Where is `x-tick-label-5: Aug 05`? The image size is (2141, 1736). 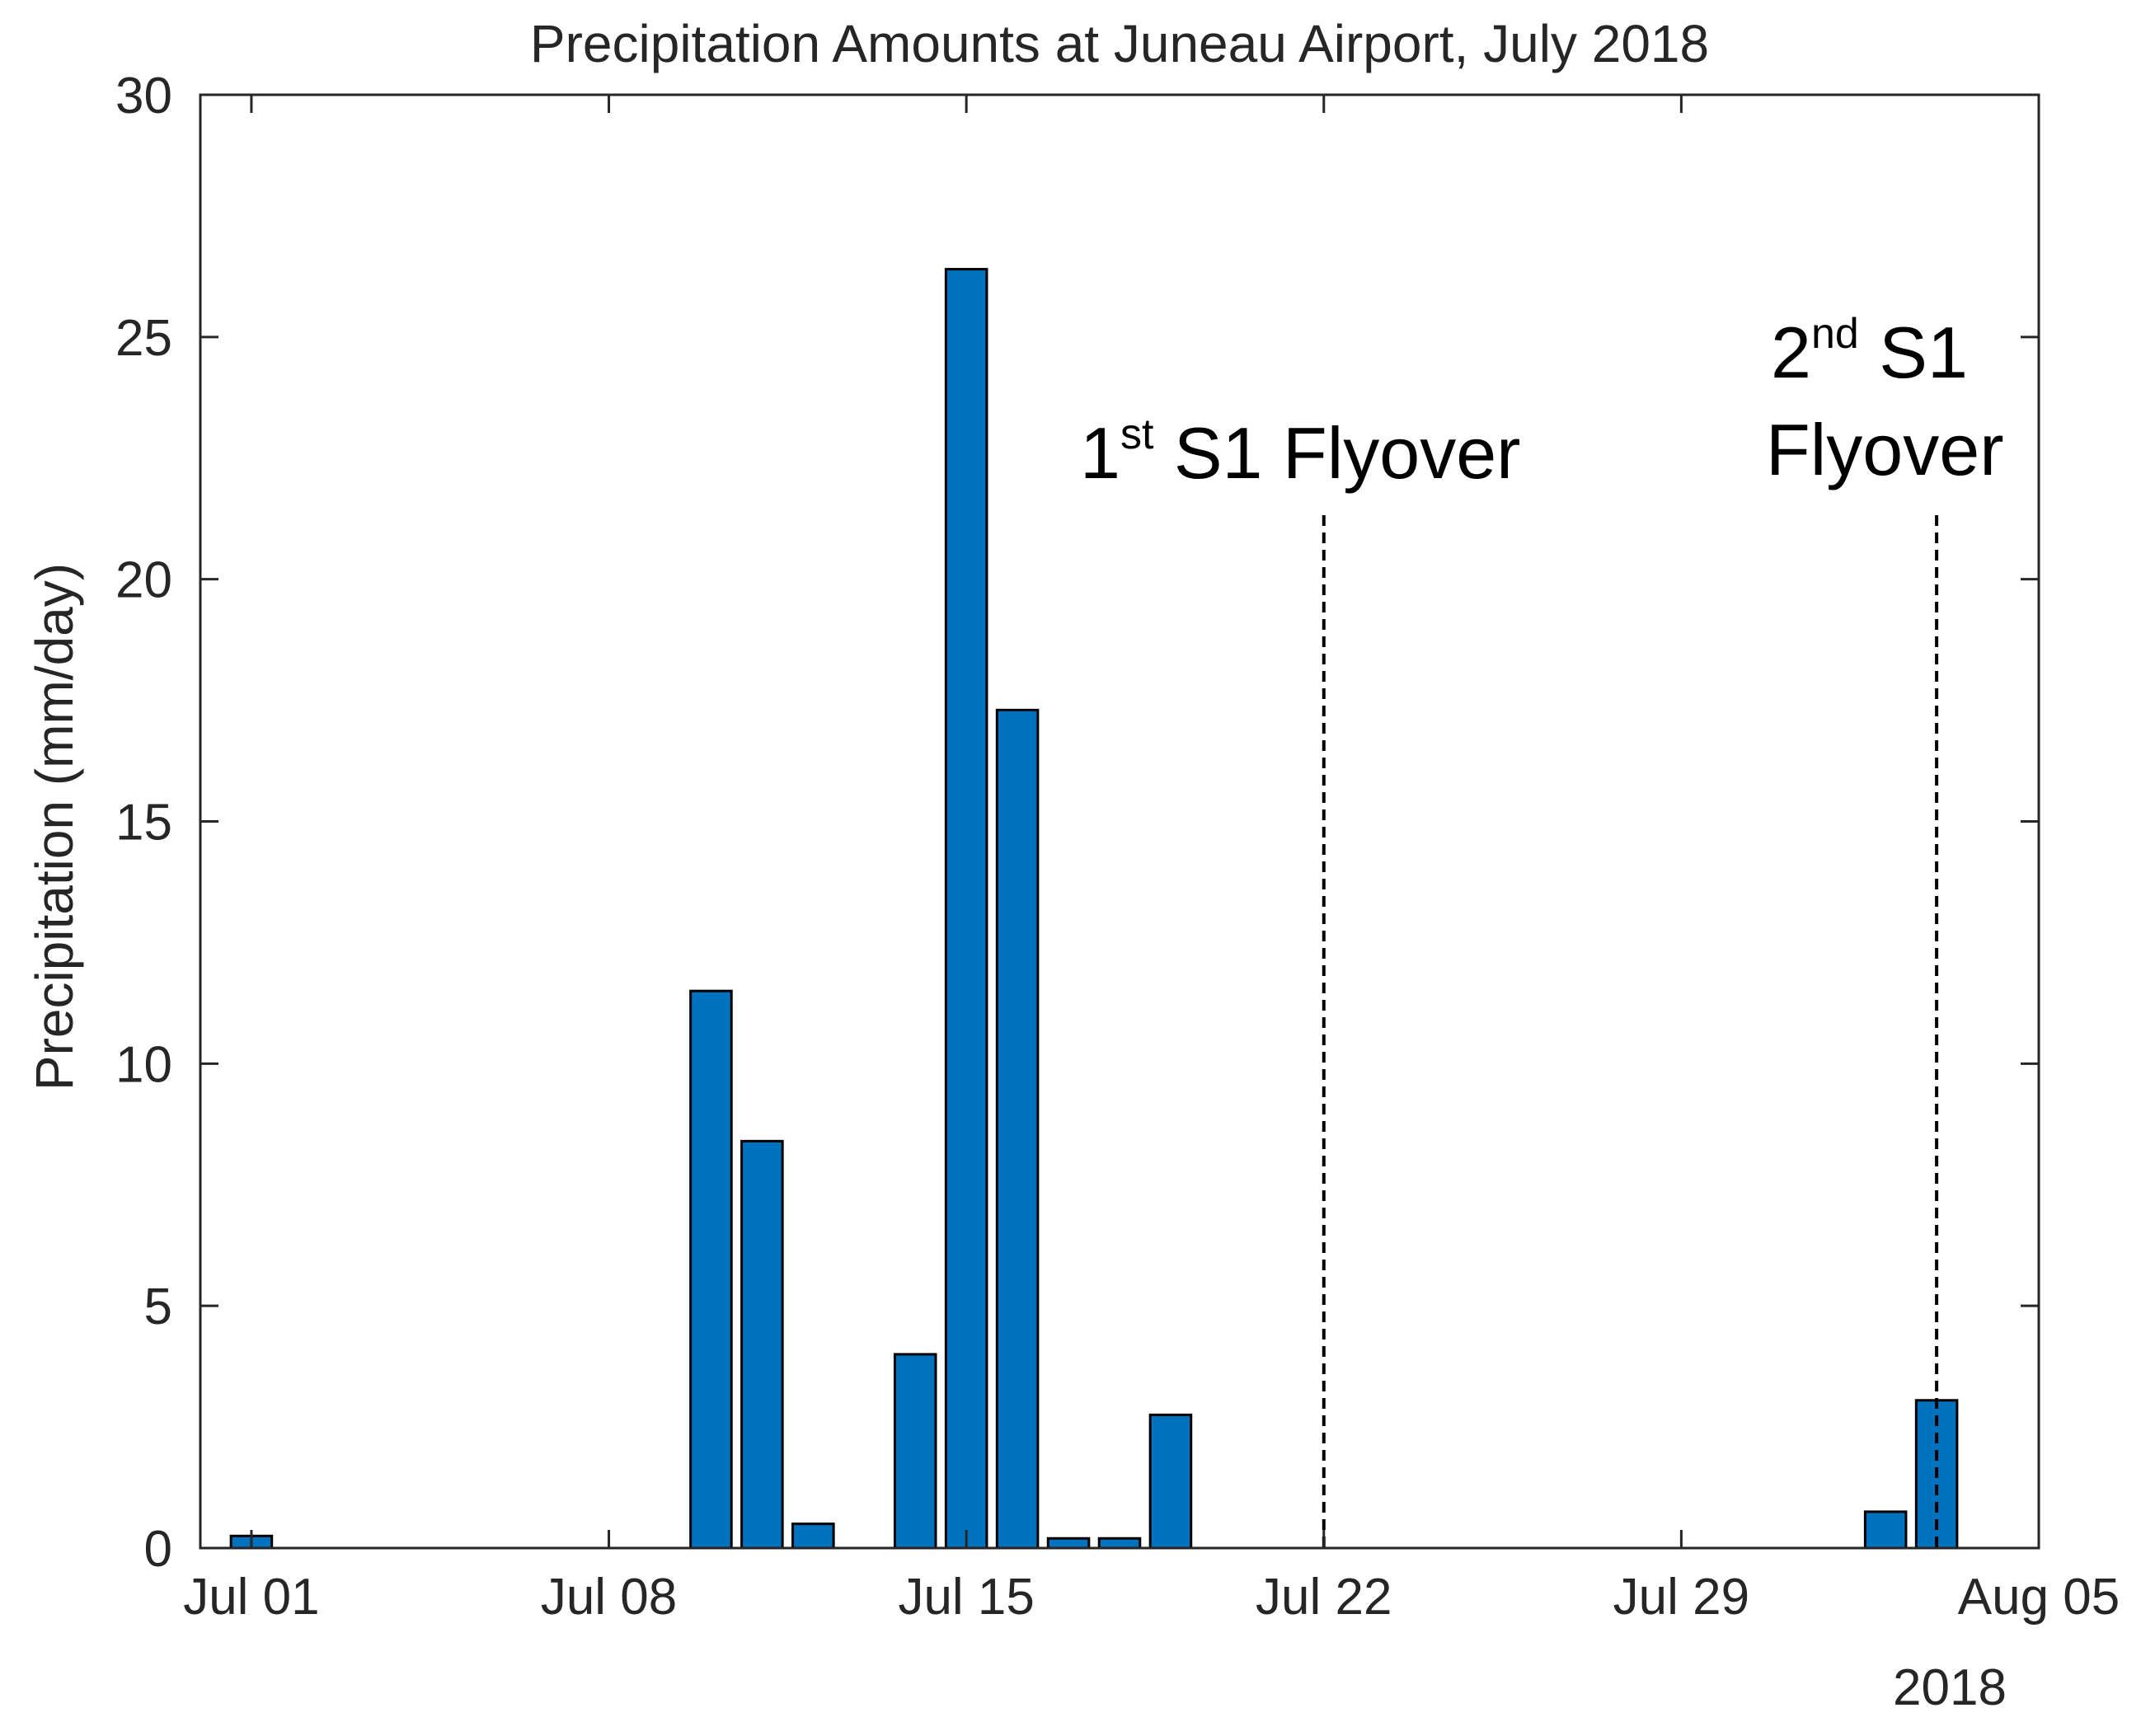 x-tick-label-5: Aug 05 is located at coordinates (2039, 1597).